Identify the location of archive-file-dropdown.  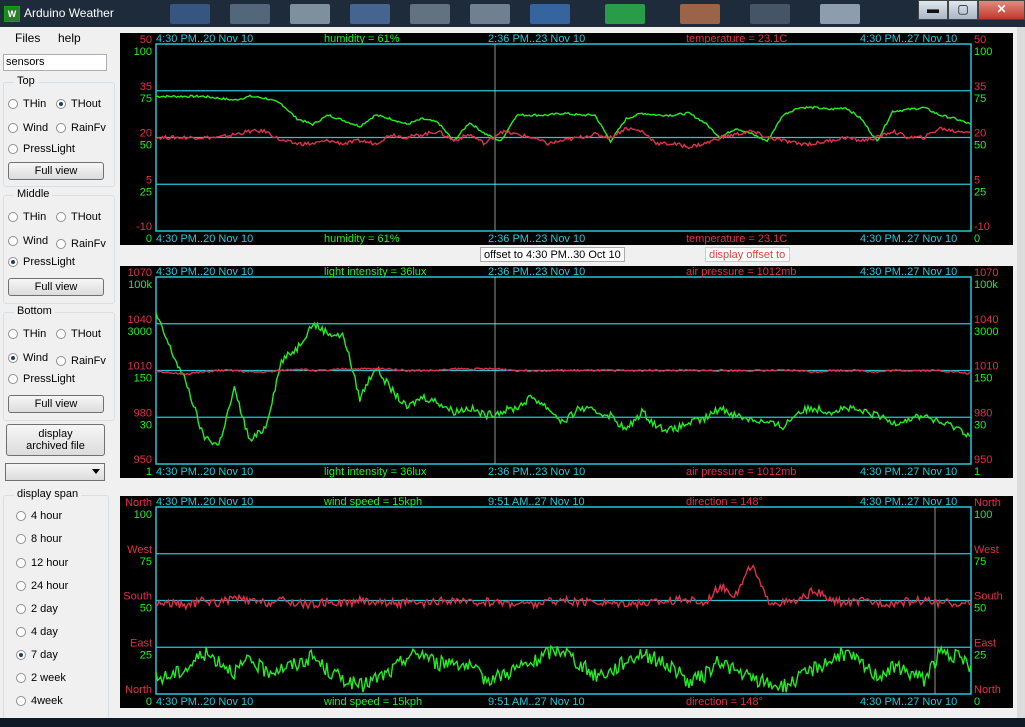
(55, 472).